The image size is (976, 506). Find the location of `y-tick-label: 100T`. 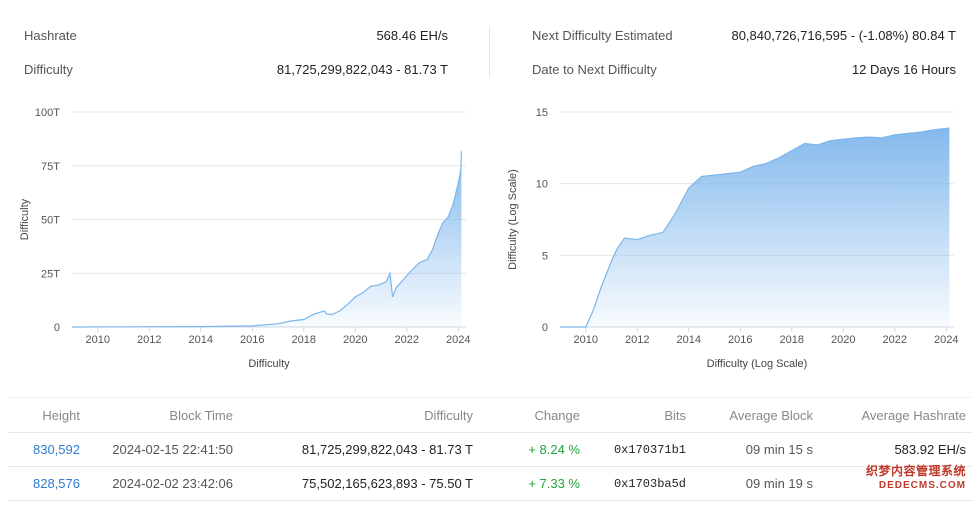

y-tick-label: 100T is located at coordinates (47, 113).